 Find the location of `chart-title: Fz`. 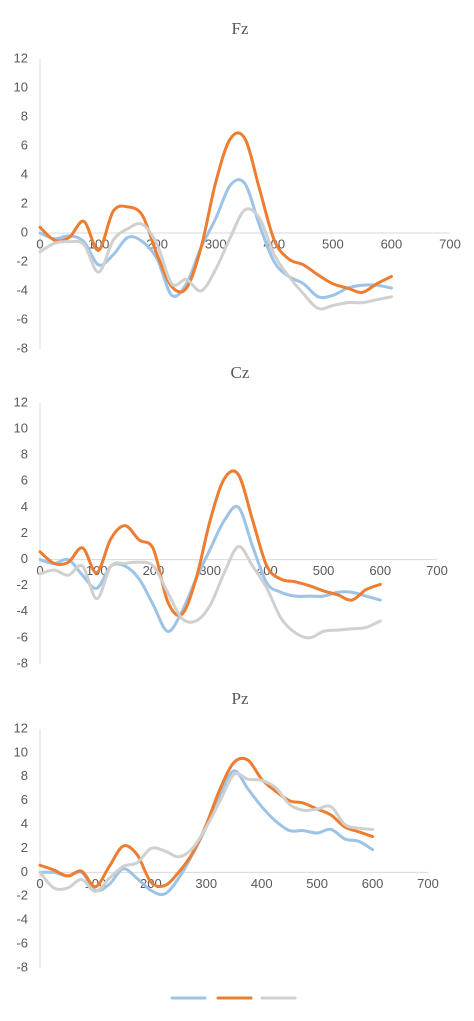

chart-title: Fz is located at coordinates (240, 28).